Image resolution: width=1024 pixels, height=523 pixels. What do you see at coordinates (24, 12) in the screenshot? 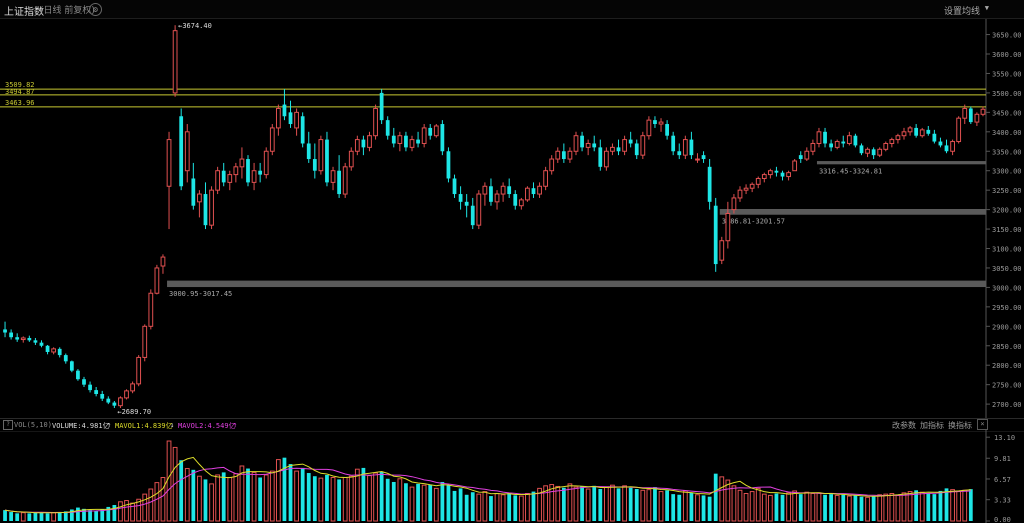
I see `stock-title: 上证指数` at bounding box center [24, 12].